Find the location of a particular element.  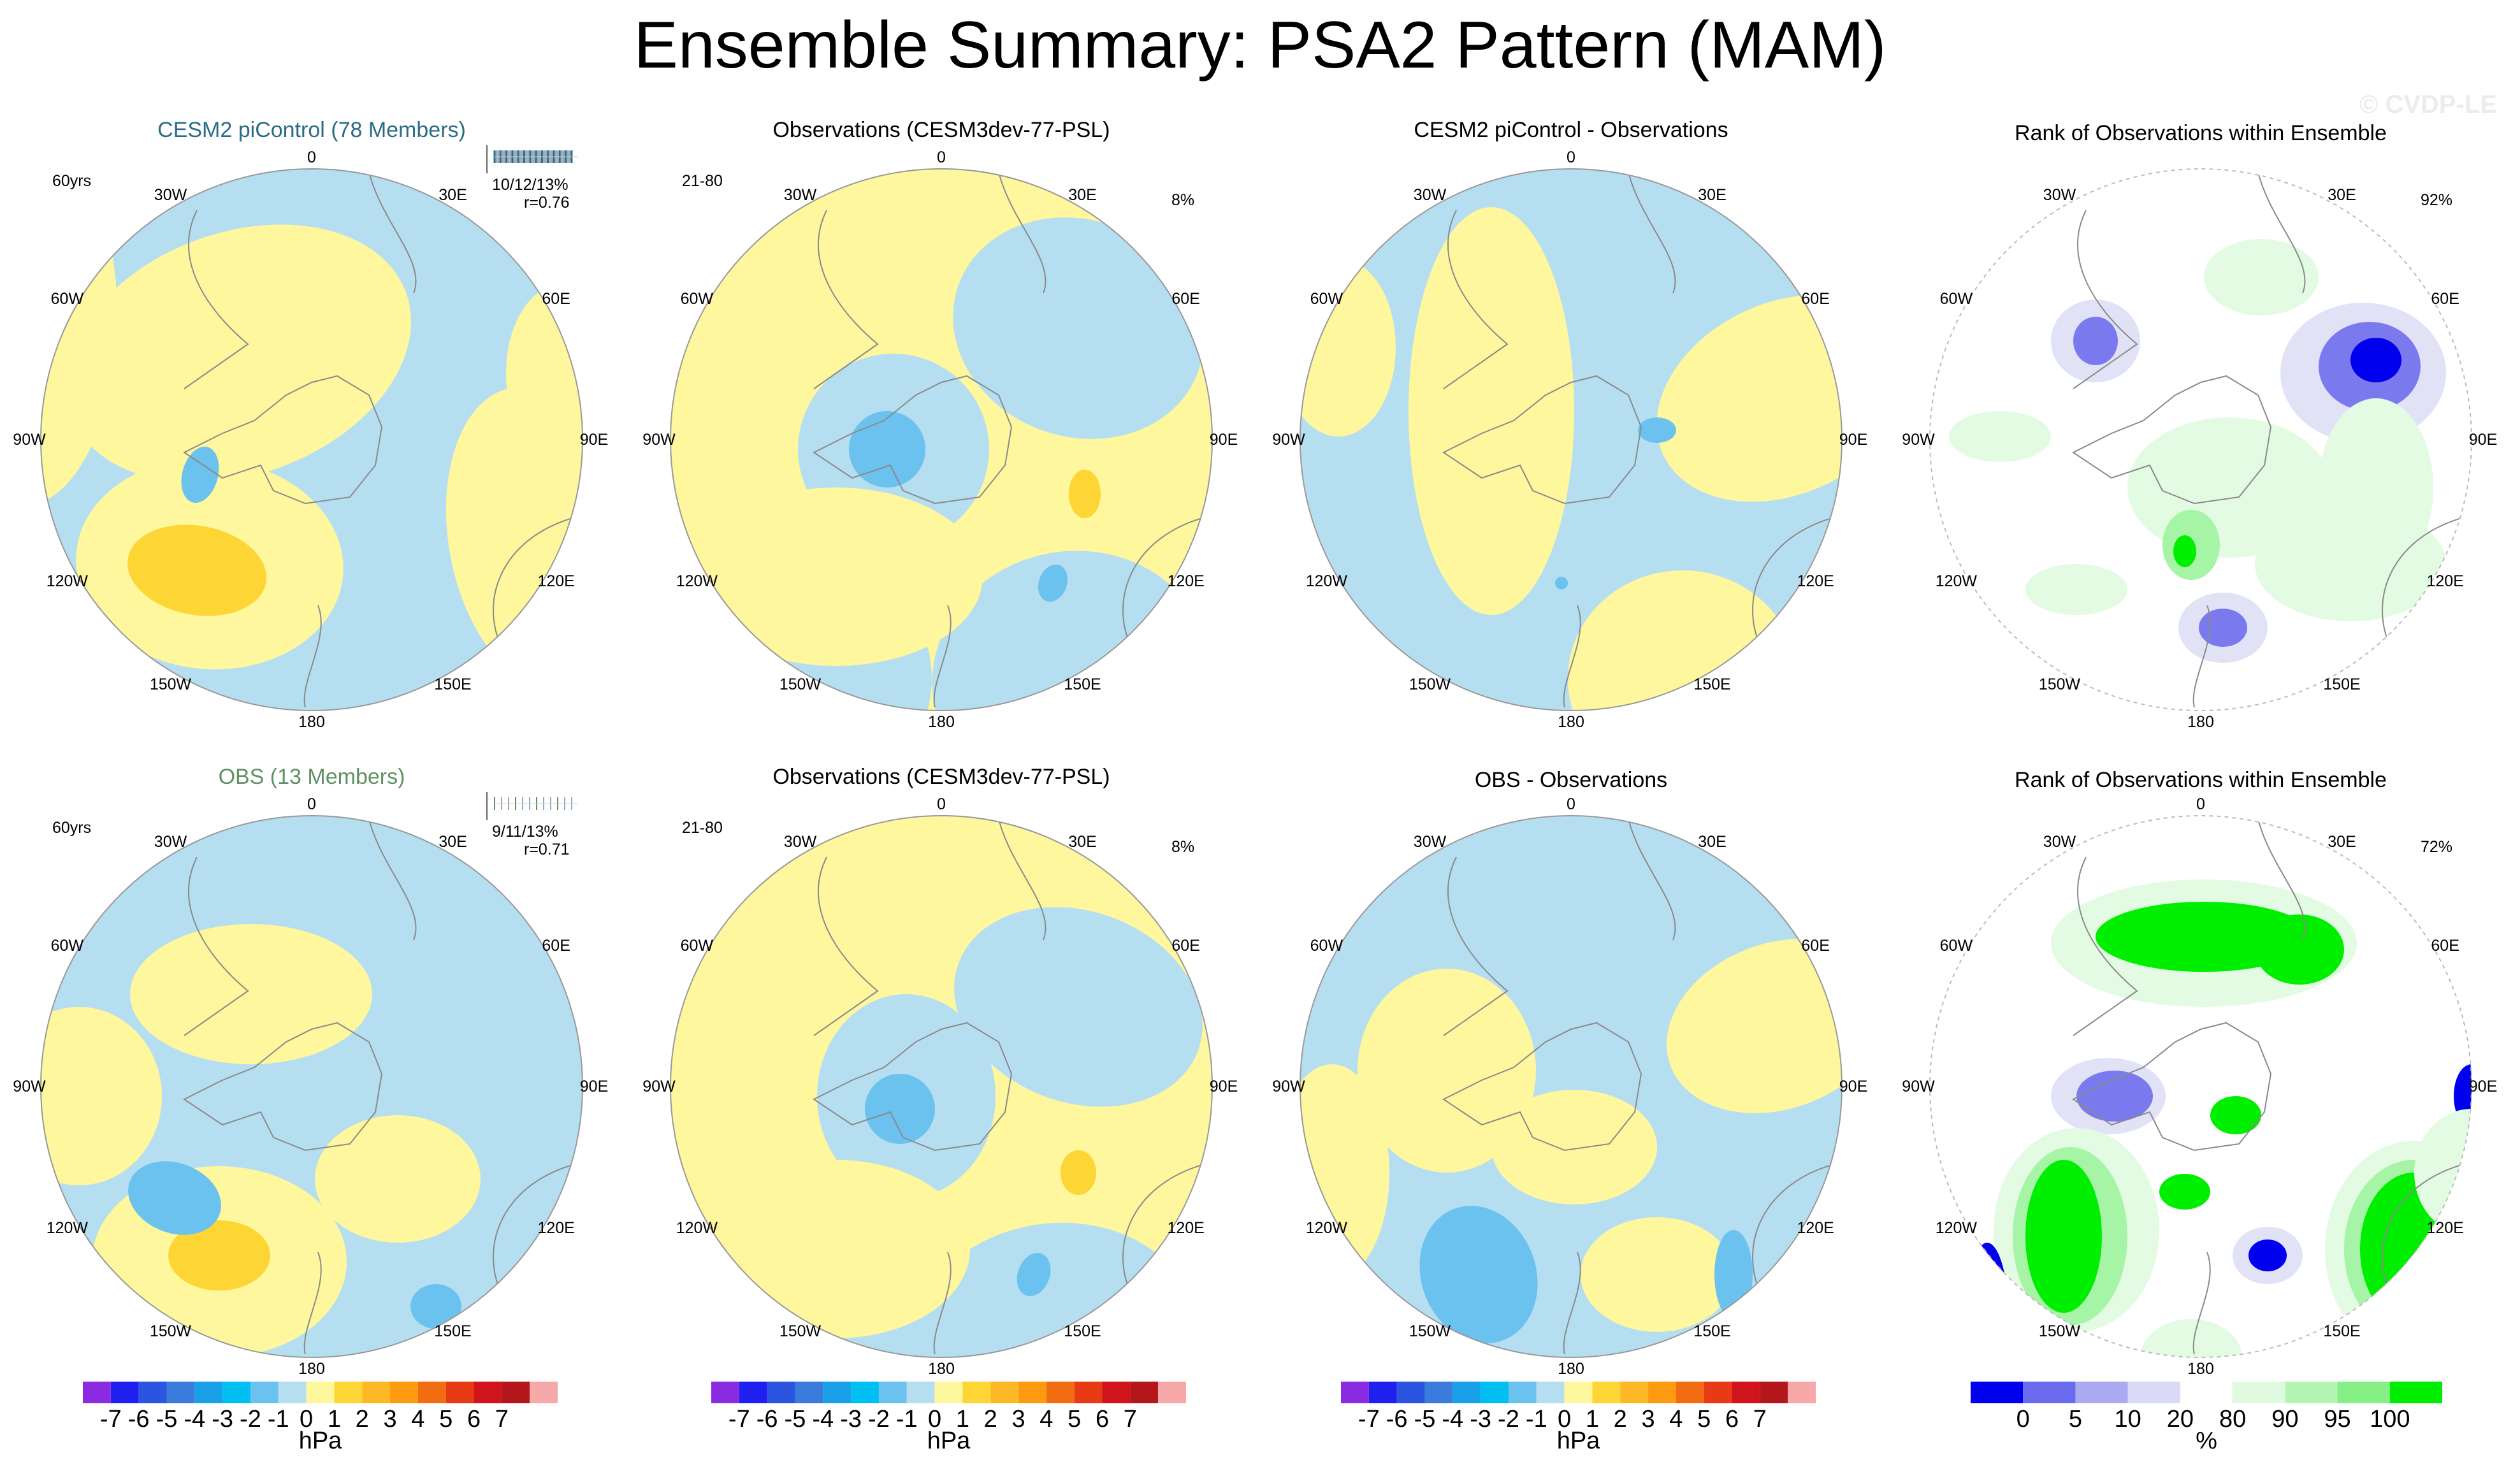

colorbar-tick: -7 is located at coordinates (739, 1419).